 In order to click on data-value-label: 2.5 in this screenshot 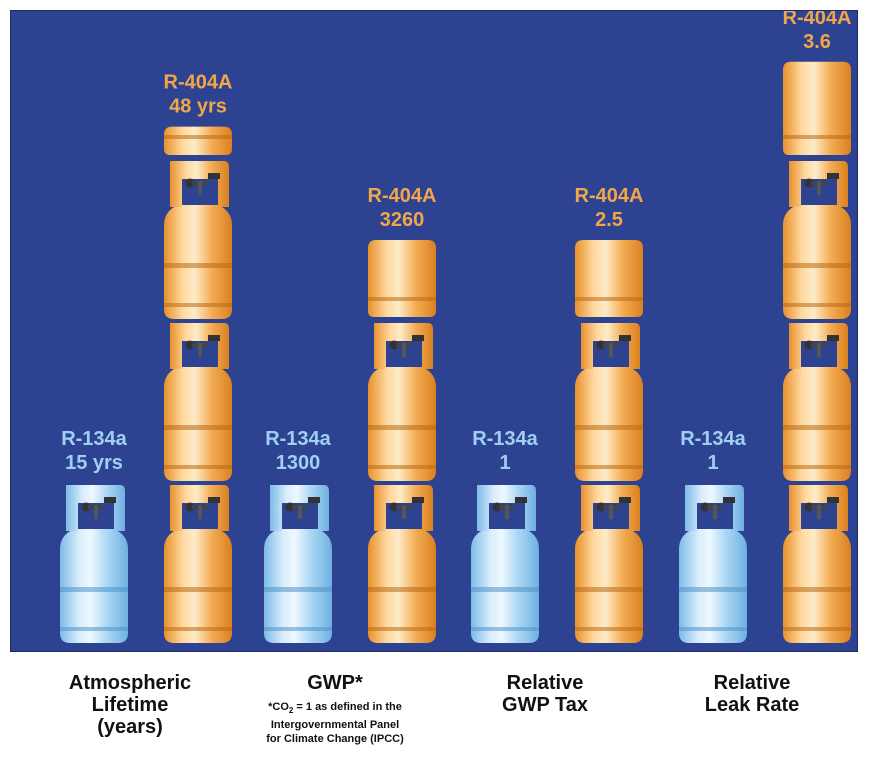, I will do `click(609, 220)`.